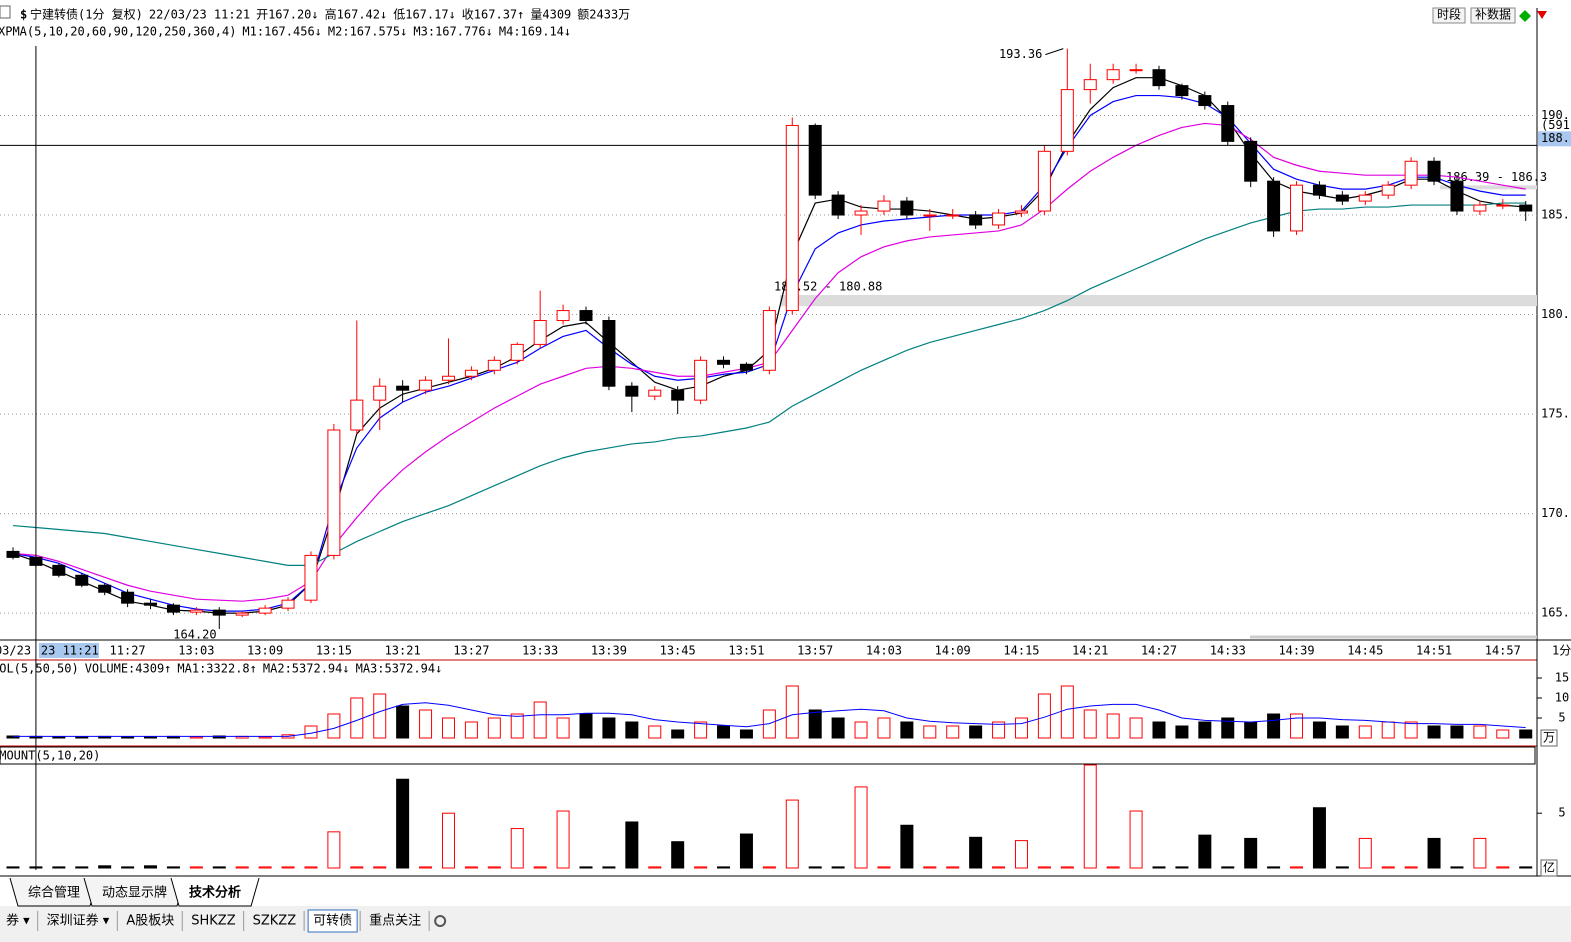  Describe the element at coordinates (306, 669) in the screenshot. I see `legend-item: MA2:5372.94↓` at that location.